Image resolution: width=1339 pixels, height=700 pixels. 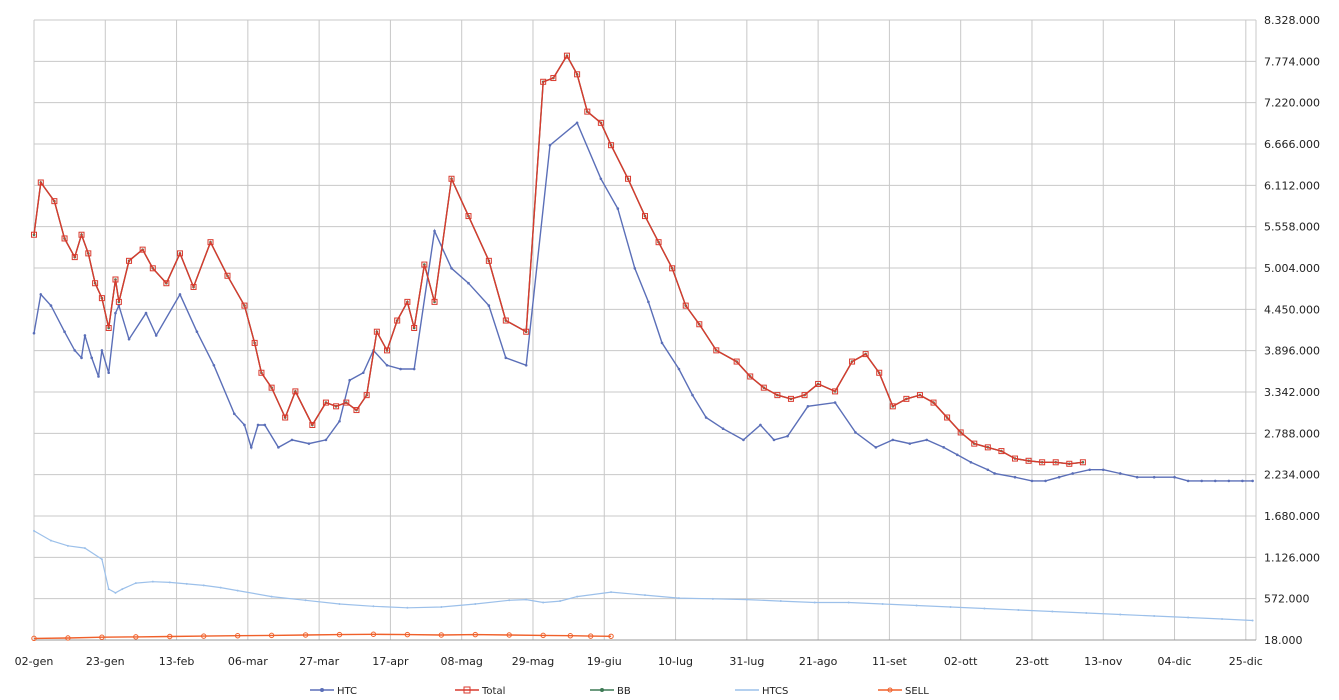 What do you see at coordinates (1292, 185) in the screenshot?
I see `y-tick-label: 6.112.000` at bounding box center [1292, 185].